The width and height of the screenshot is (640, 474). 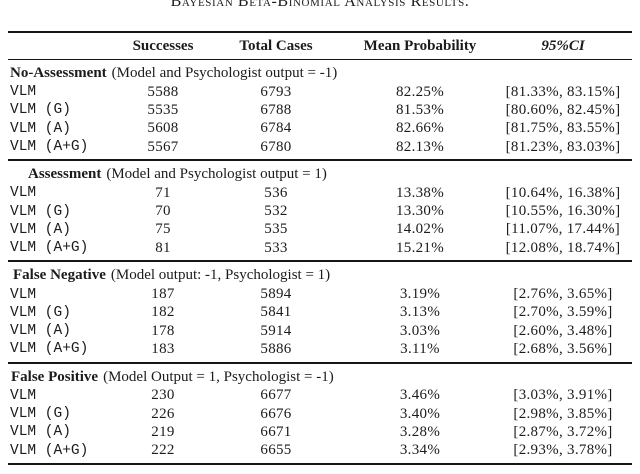 I want to click on ci-cell: [11.07%, 17.44%], so click(x=563, y=229).